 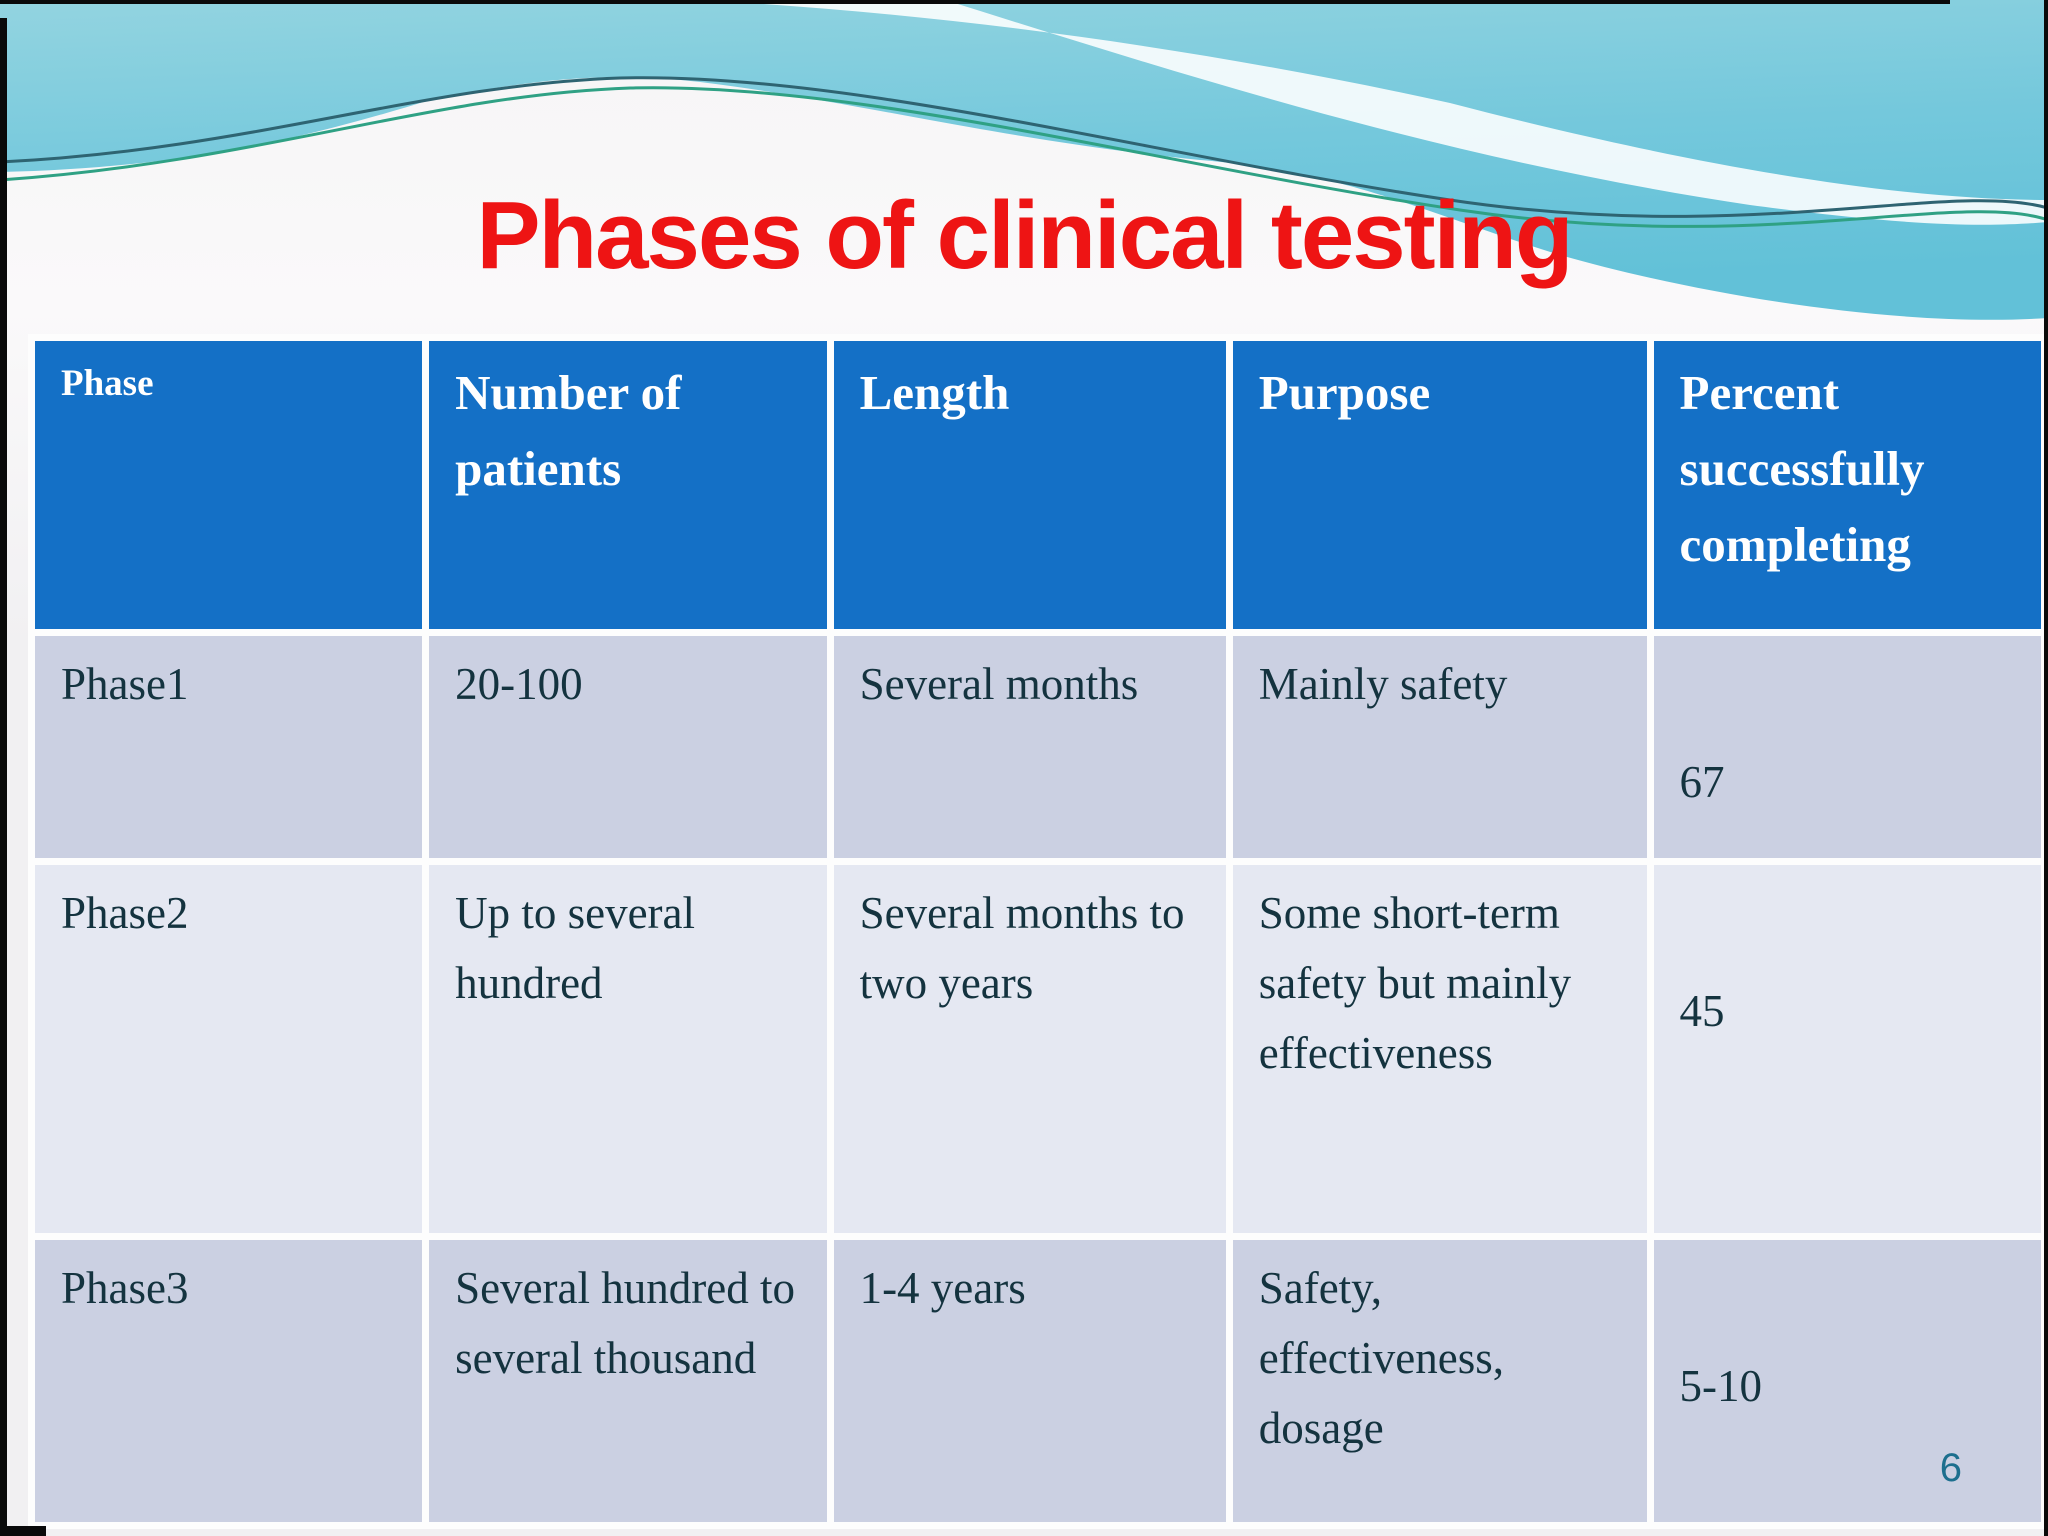 I want to click on row-label-phase2: Phase2, so click(x=229, y=1049).